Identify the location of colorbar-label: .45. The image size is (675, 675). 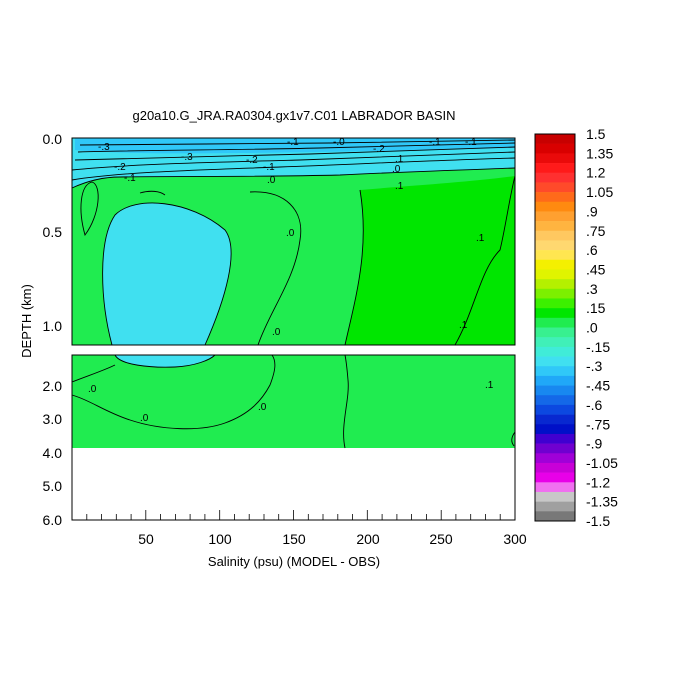
(596, 269).